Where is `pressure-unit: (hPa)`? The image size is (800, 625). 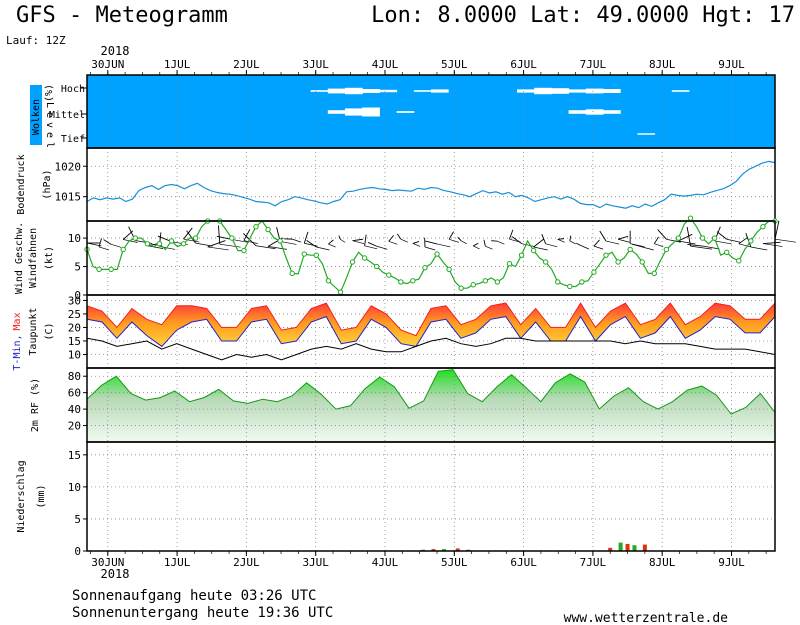 pressure-unit: (hPa) is located at coordinates (47, 184).